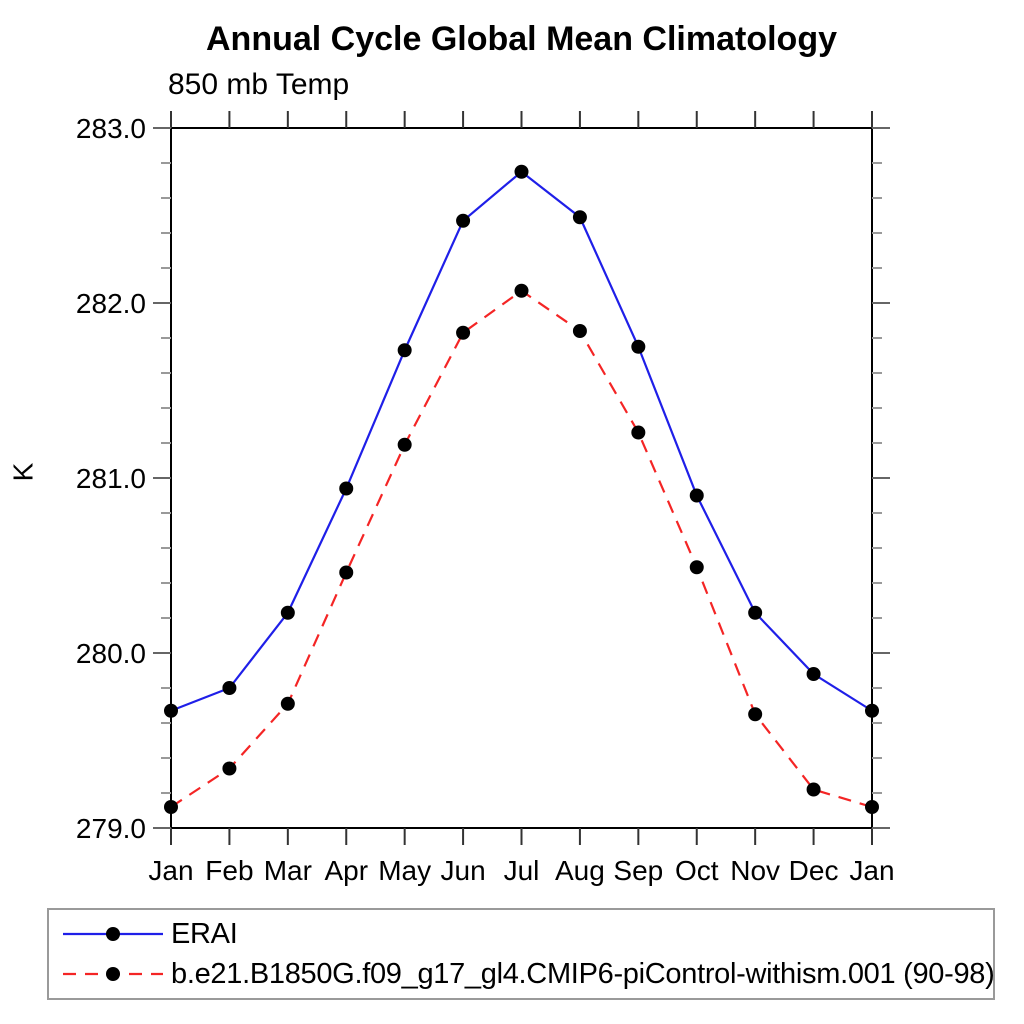 Image resolution: width=1024 pixels, height=1024 pixels. I want to click on y-tick-label: 279.0, so click(111, 828).